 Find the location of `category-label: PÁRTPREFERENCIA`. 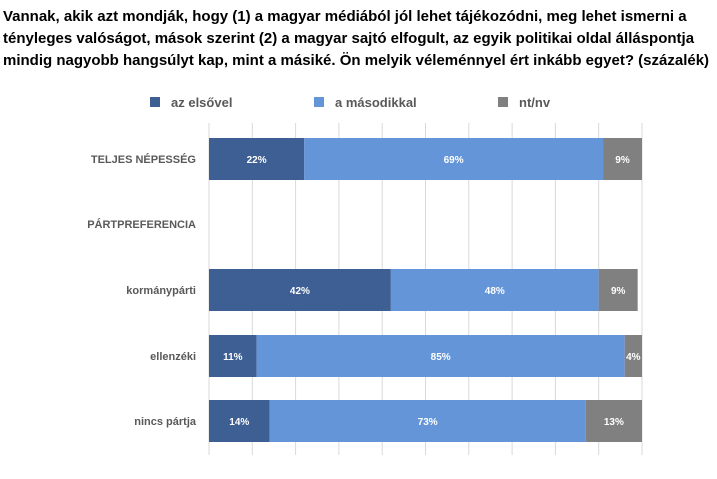

category-label: PÁRTPREFERENCIA is located at coordinates (141, 224).